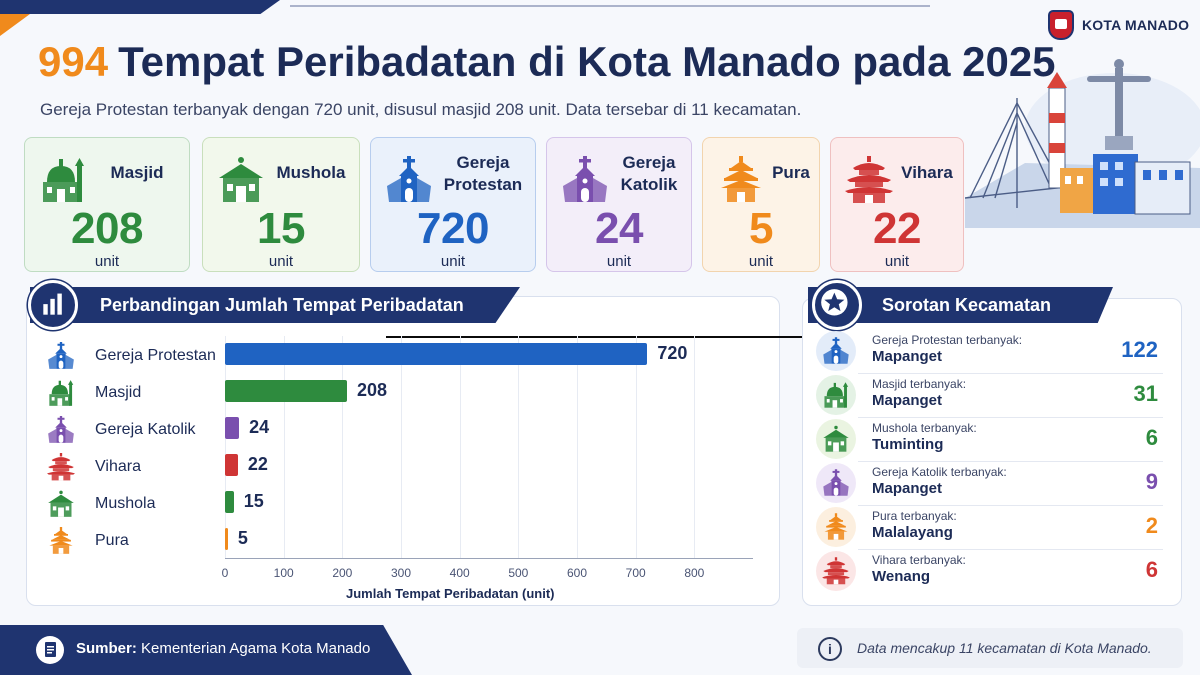 Image resolution: width=1200 pixels, height=675 pixels. I want to click on x-tick-label: 100, so click(283, 573).